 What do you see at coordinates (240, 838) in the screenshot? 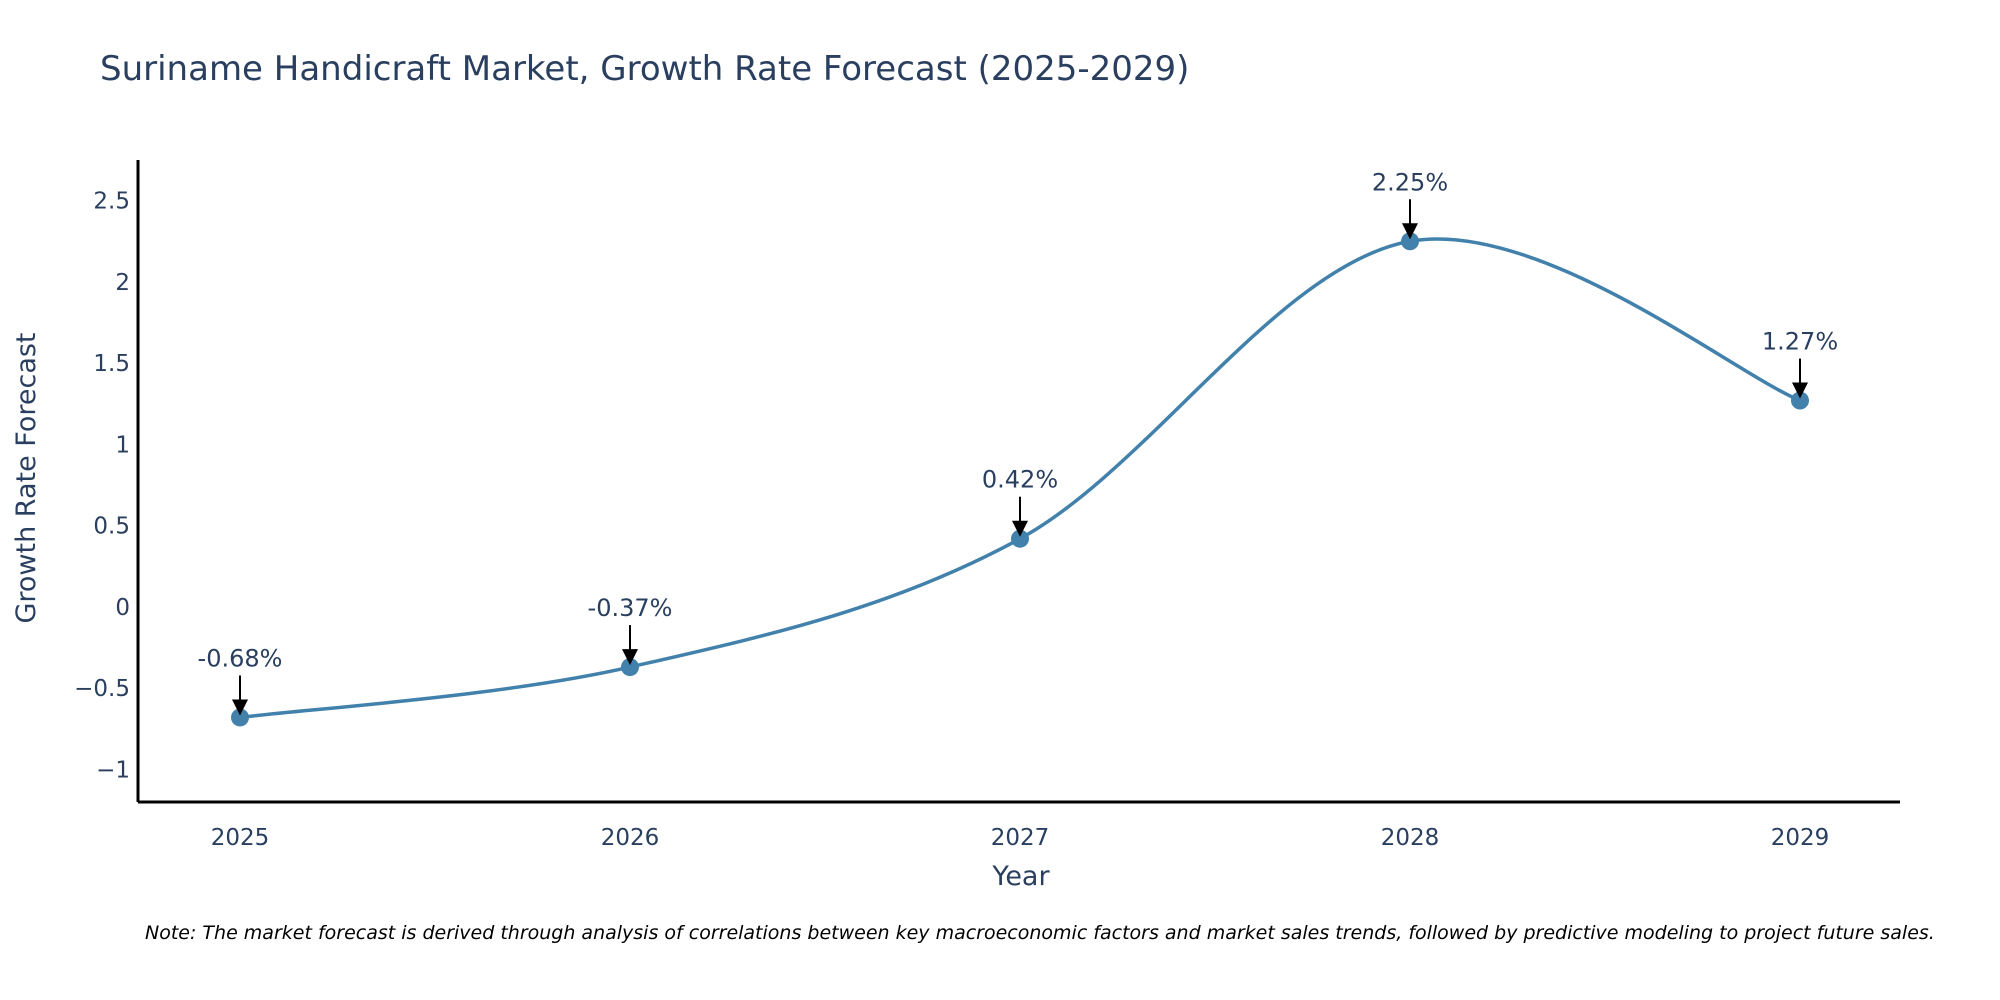
I see `x-tick-label: 2025` at bounding box center [240, 838].